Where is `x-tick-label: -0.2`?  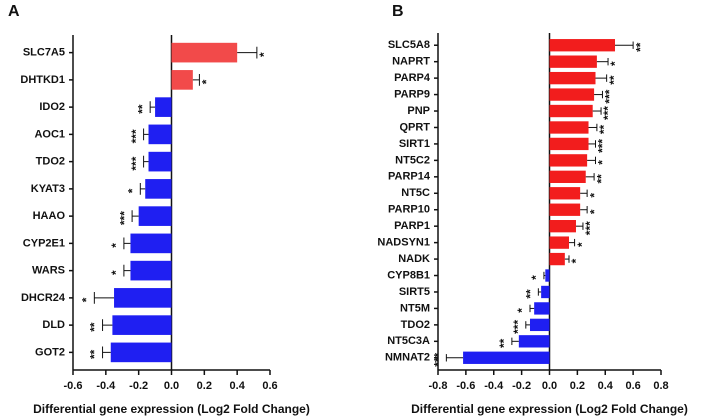
x-tick-label: -0.2 is located at coordinates (138, 386).